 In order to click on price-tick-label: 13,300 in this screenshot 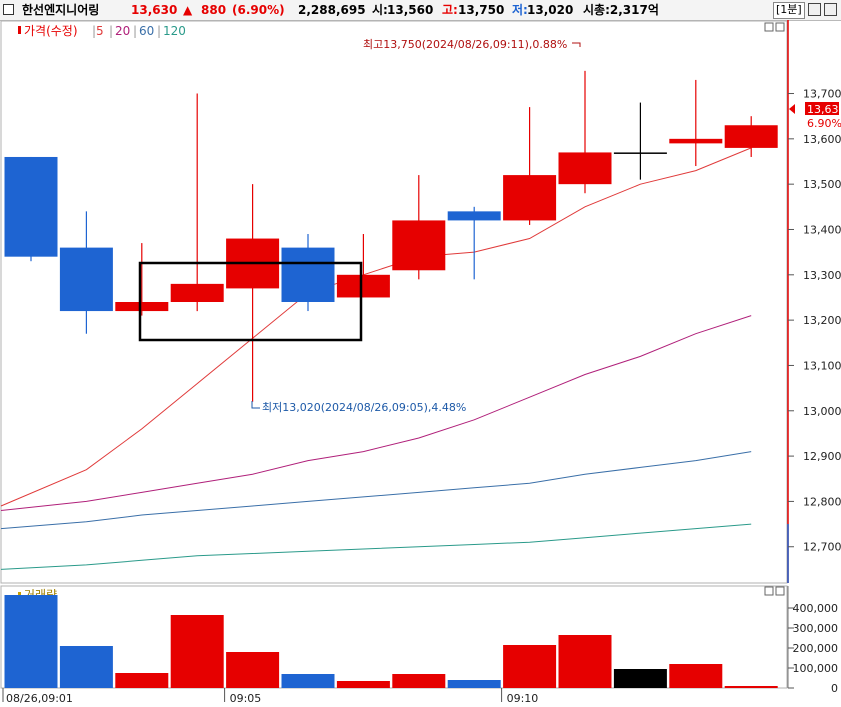, I will do `click(822, 275)`.